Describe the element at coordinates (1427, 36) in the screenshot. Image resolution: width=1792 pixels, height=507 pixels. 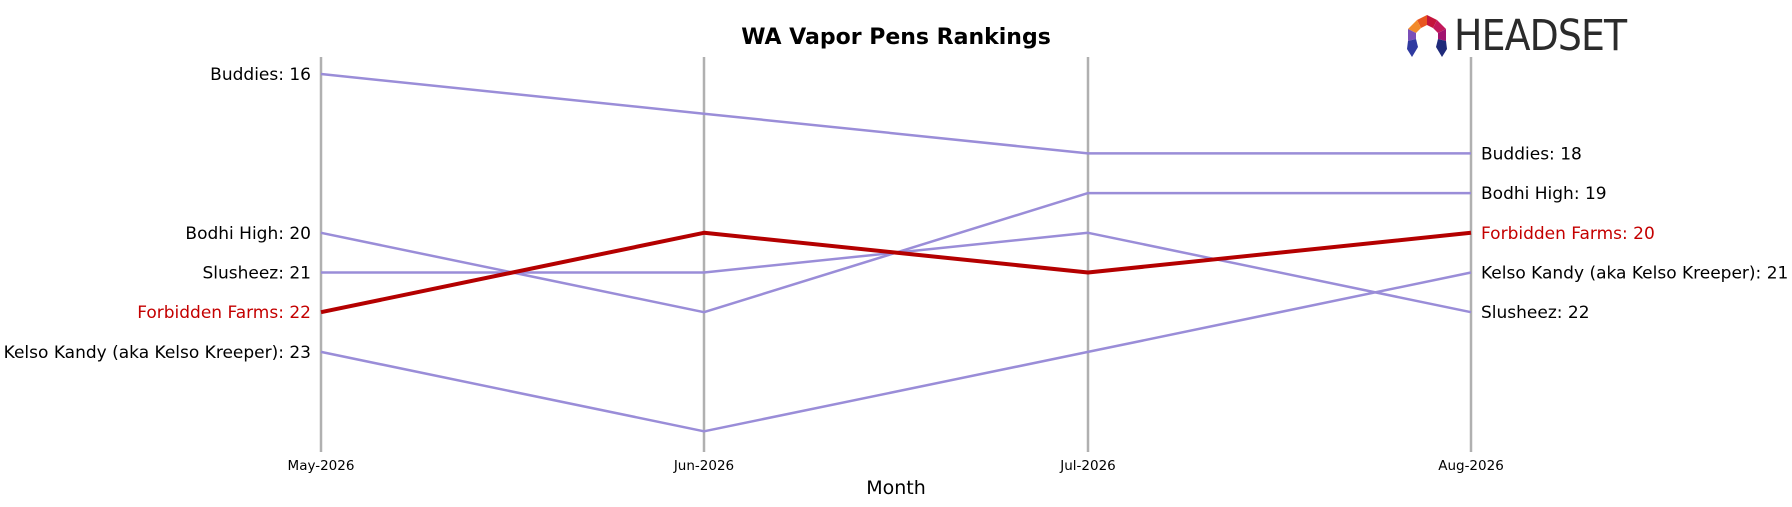
I see `headset-logo-icon` at that location.